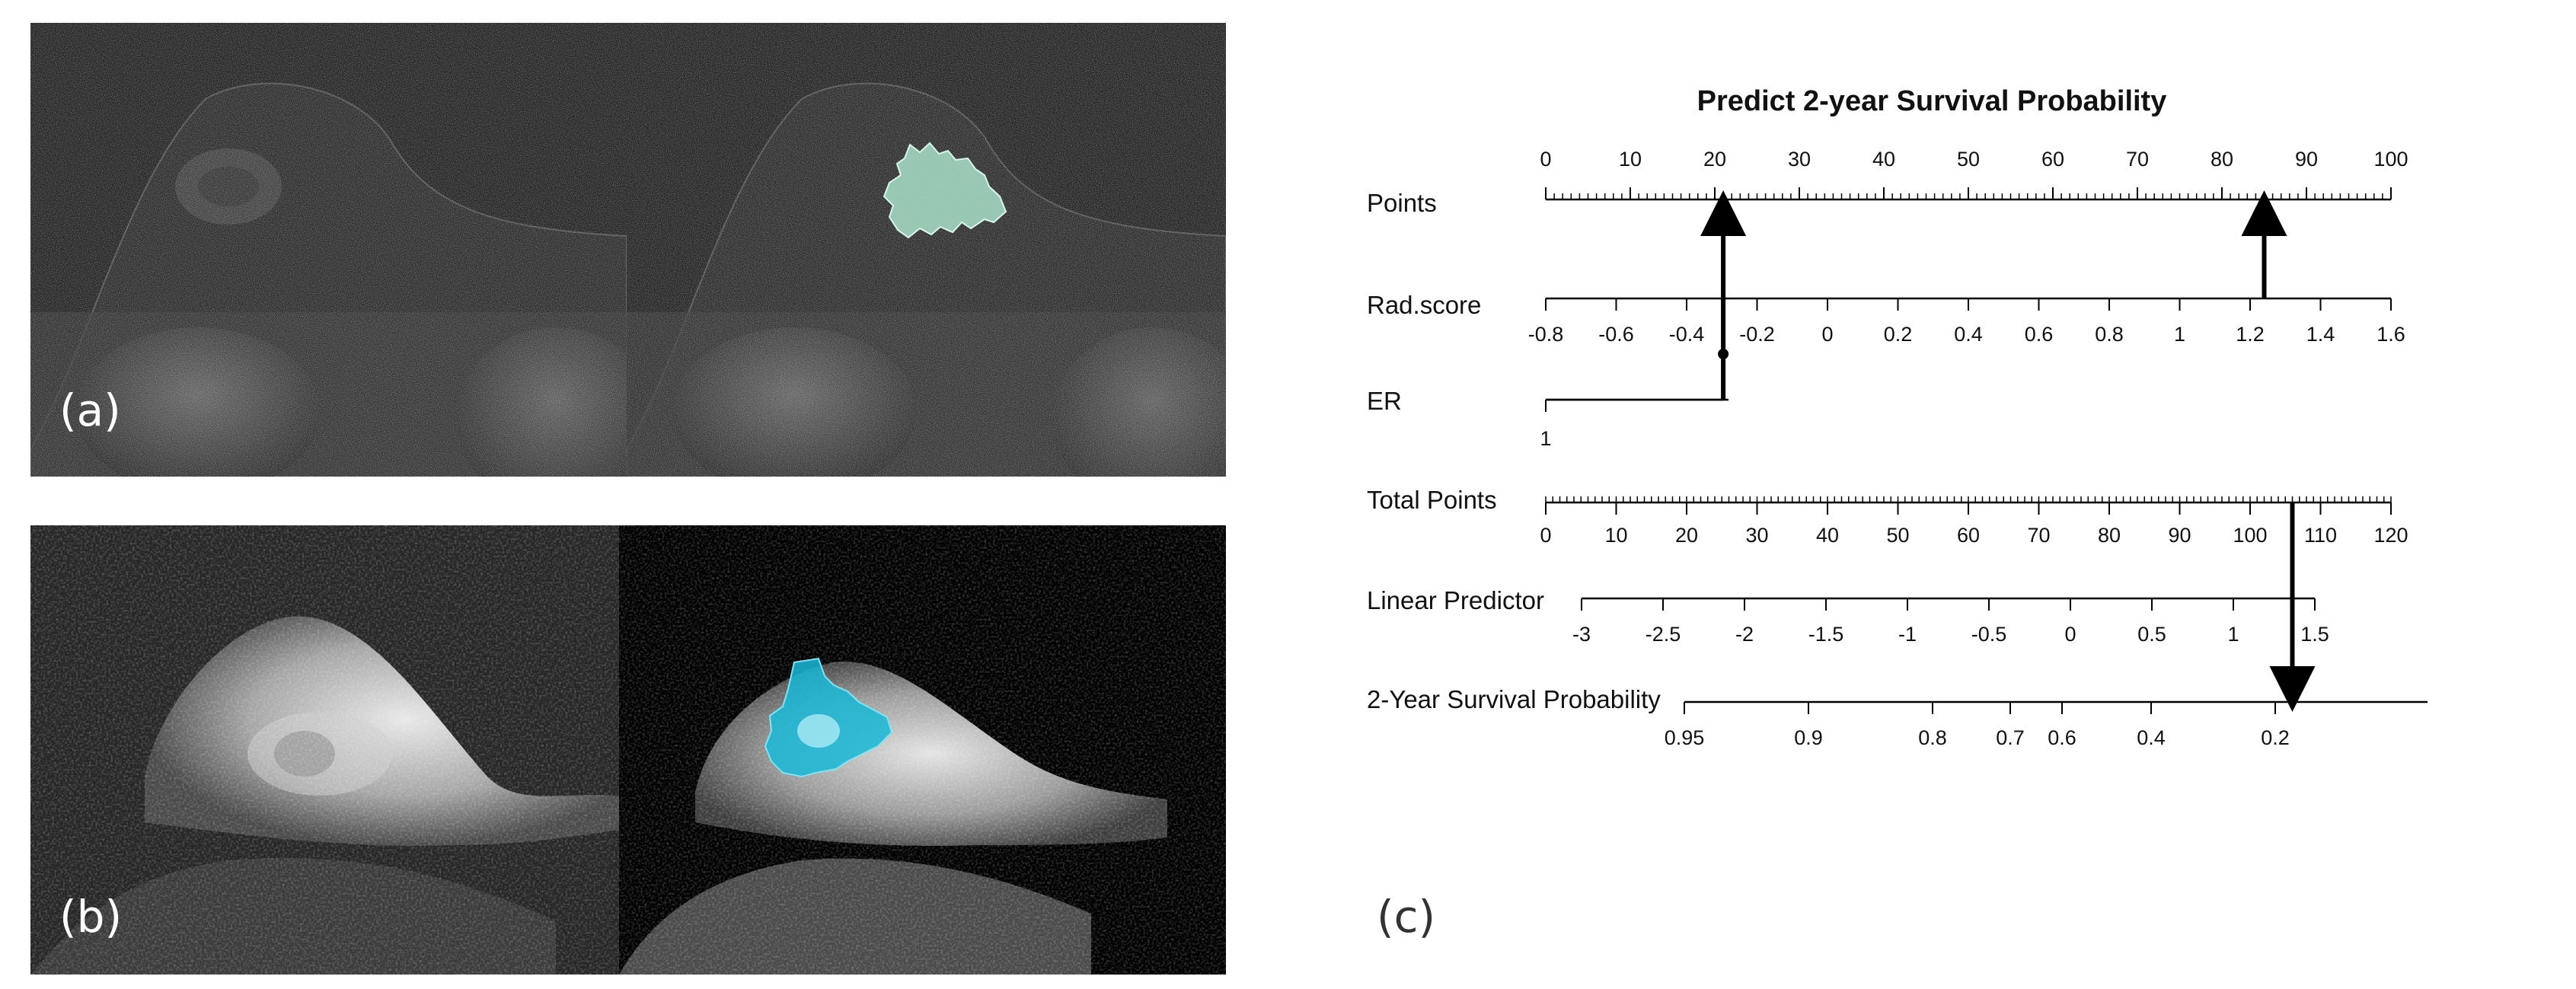 This screenshot has height=989, width=2576. Describe the element at coordinates (1723, 354) in the screenshot. I see `rad-score-marker` at that location.